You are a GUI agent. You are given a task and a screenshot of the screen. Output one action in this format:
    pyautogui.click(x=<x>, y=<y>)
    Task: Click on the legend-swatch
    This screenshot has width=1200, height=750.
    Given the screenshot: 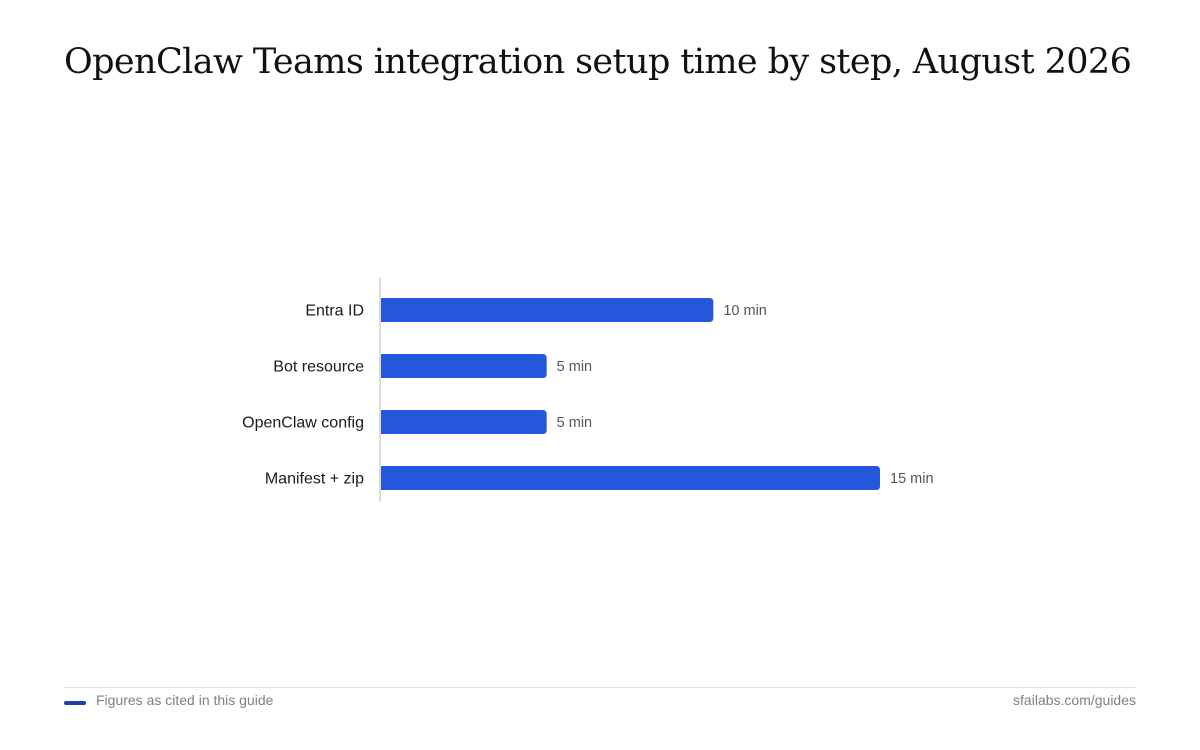 What is the action you would take?
    pyautogui.click(x=75, y=703)
    